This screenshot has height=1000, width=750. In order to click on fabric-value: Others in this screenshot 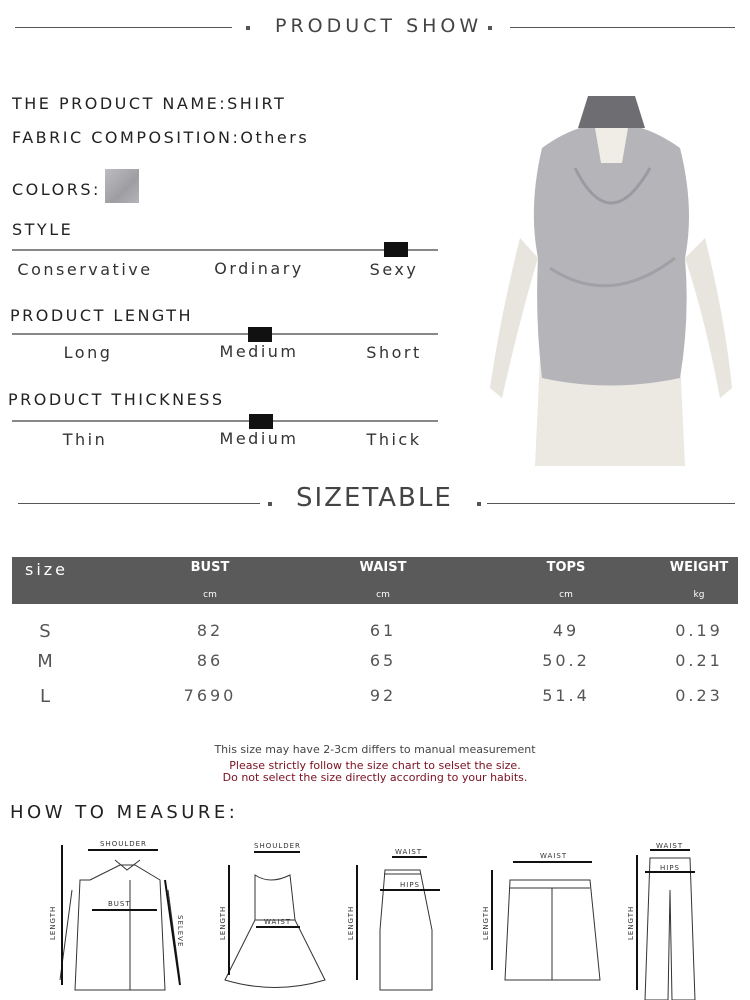, I will do `click(275, 137)`.